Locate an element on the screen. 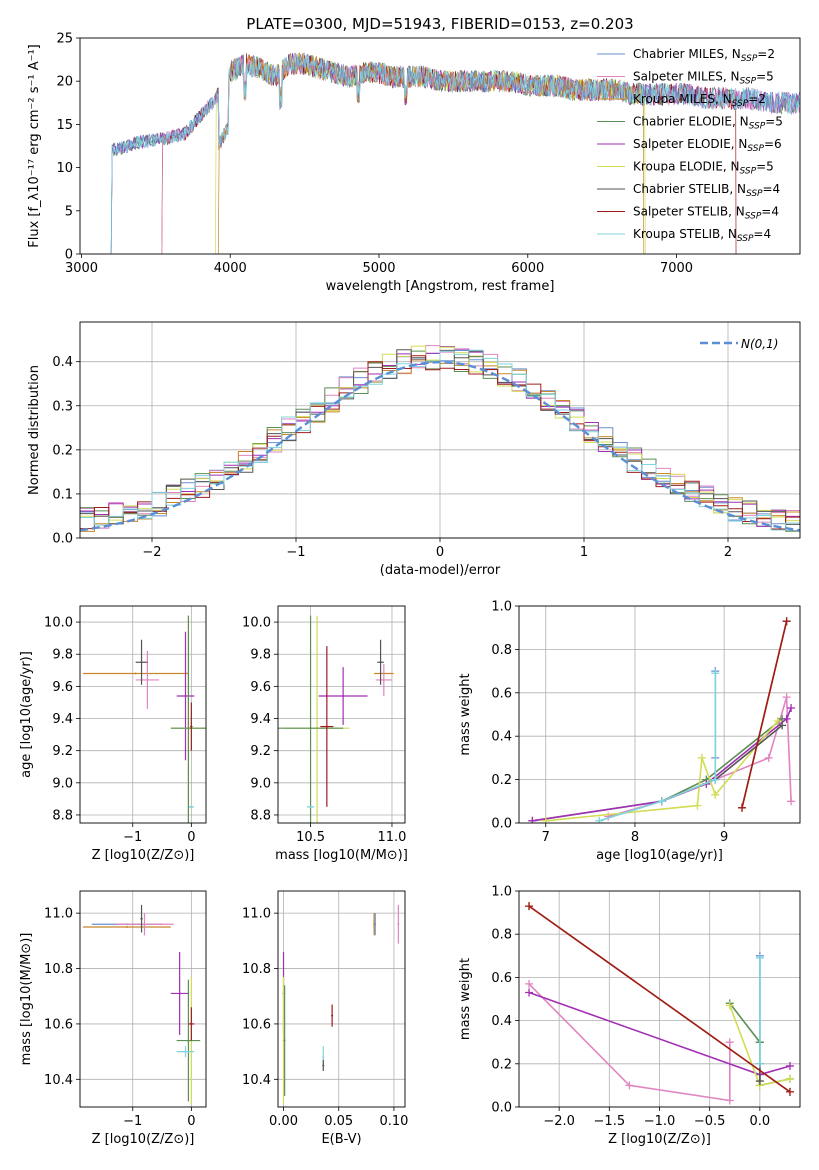 Image resolution: width=819 pixels, height=1170 pixels. y-tick-label-2: 9.2 is located at coordinates (260, 751).